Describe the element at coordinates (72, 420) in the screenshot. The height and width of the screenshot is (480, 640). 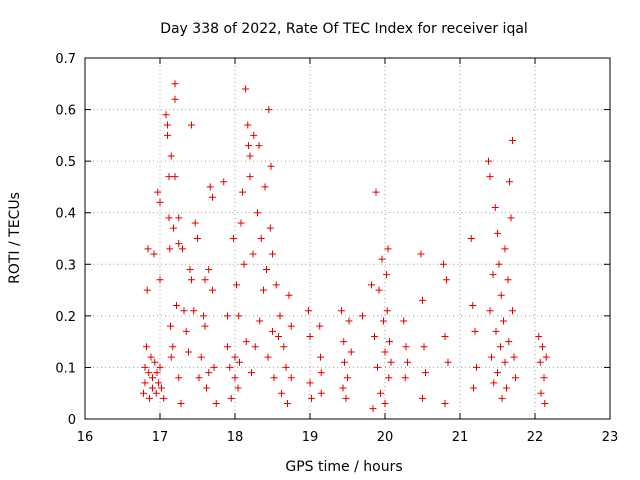
I see `y-tick-label: 0` at that location.